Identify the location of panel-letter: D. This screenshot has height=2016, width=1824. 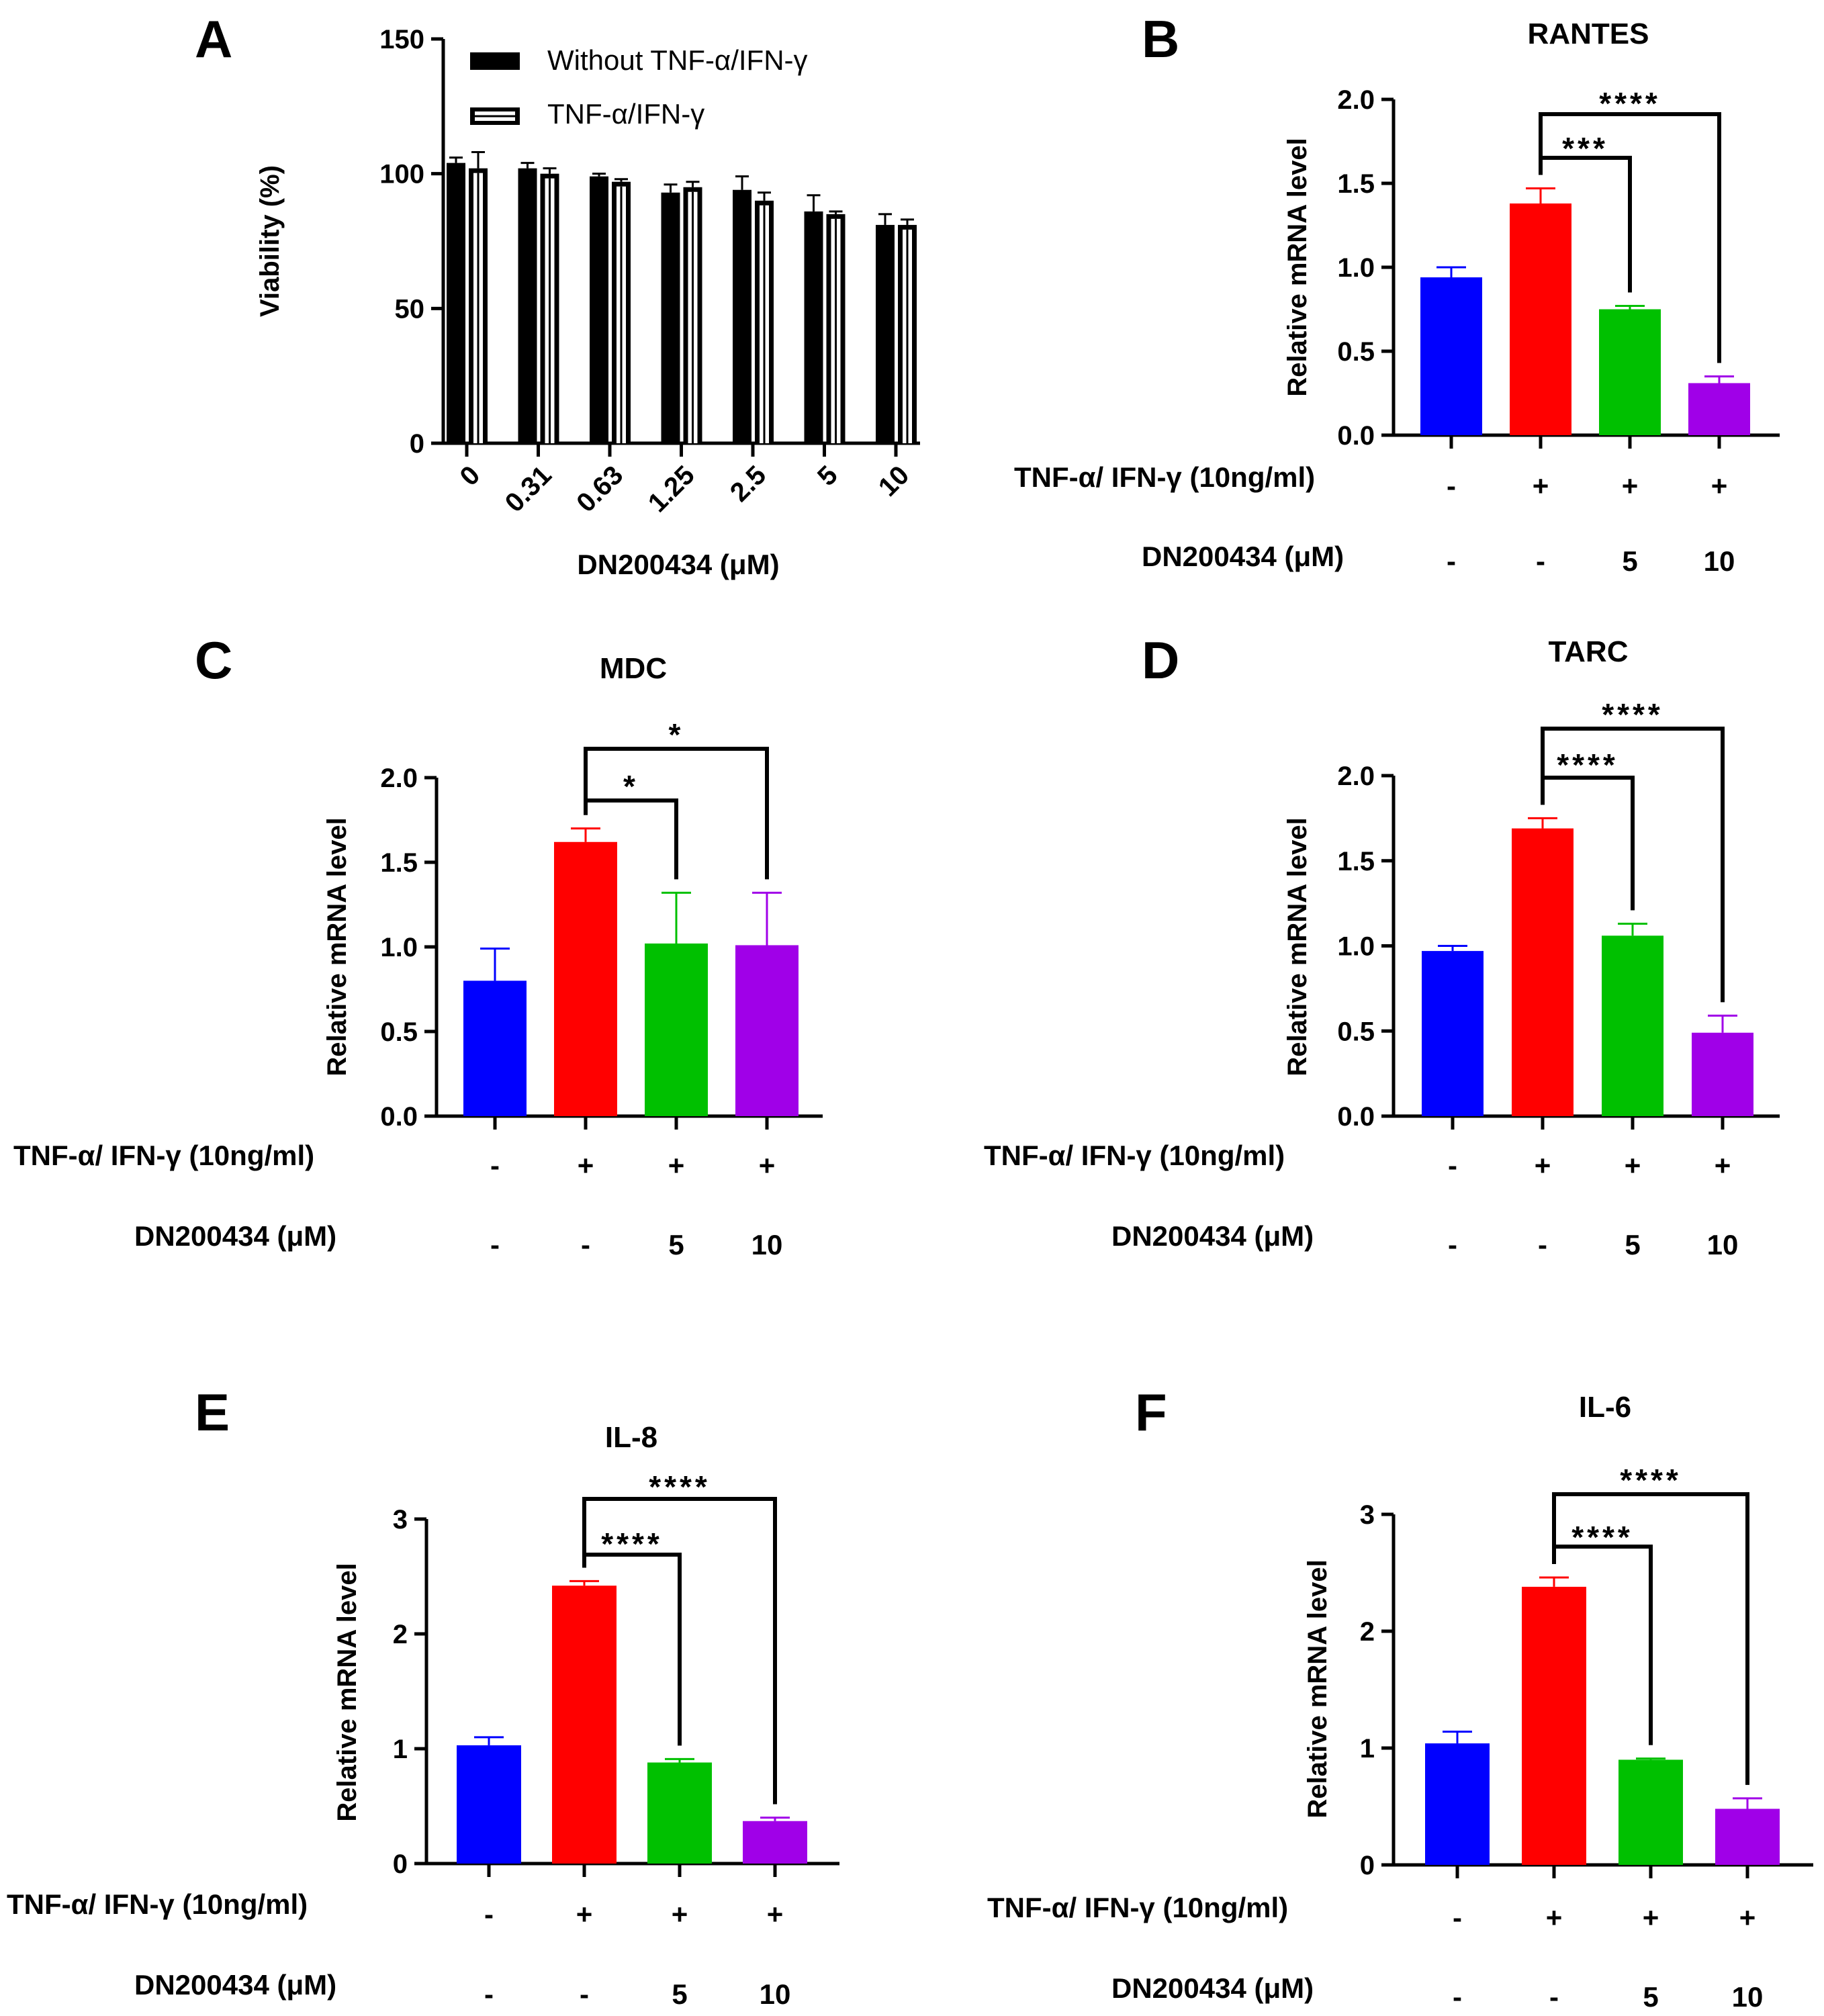
(1160, 660).